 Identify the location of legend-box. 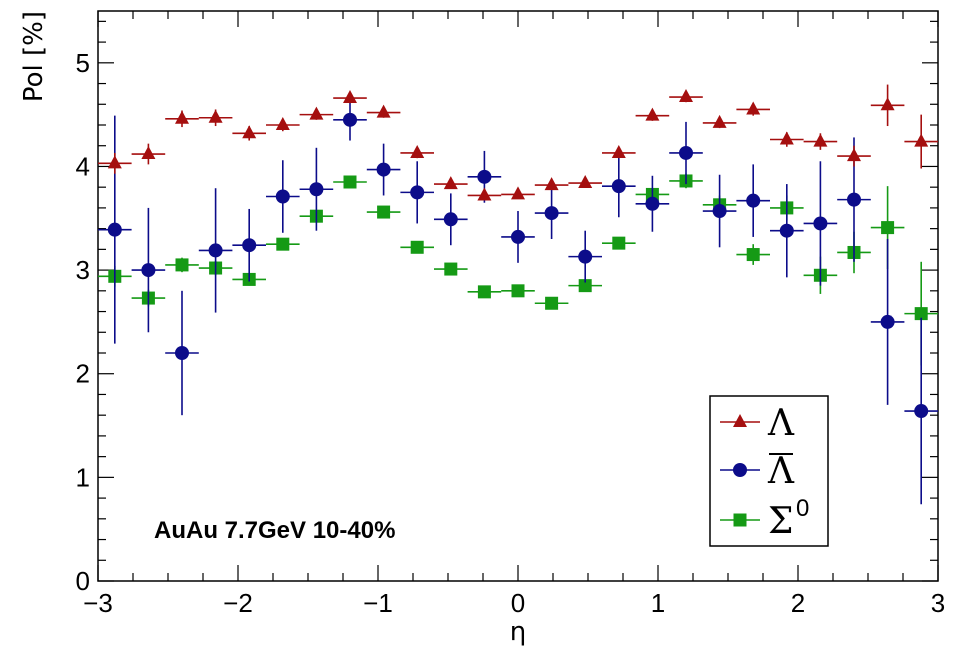
(769, 471).